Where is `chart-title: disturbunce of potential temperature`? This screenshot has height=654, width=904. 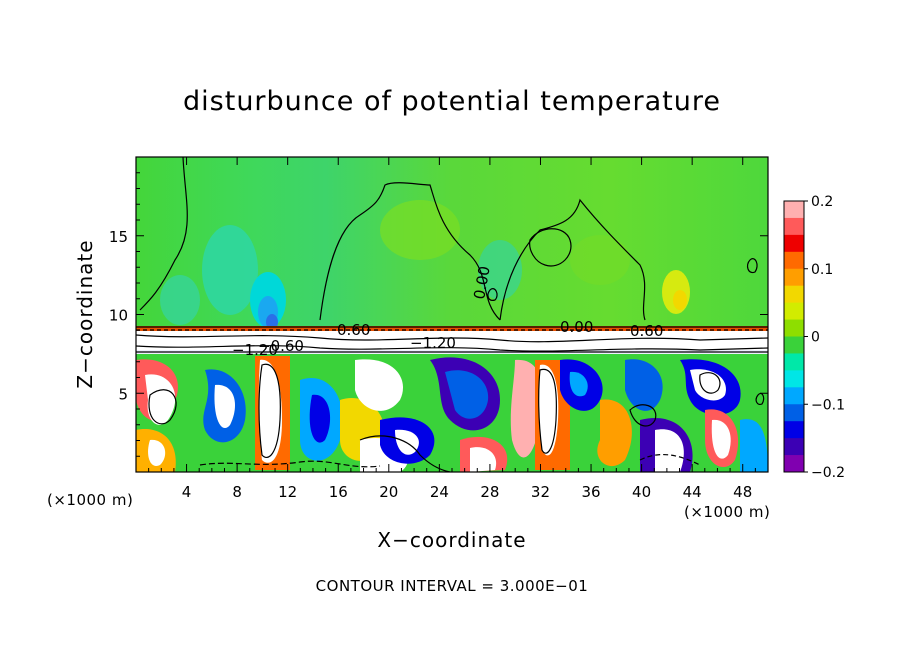 chart-title: disturbunce of potential temperature is located at coordinates (452, 101).